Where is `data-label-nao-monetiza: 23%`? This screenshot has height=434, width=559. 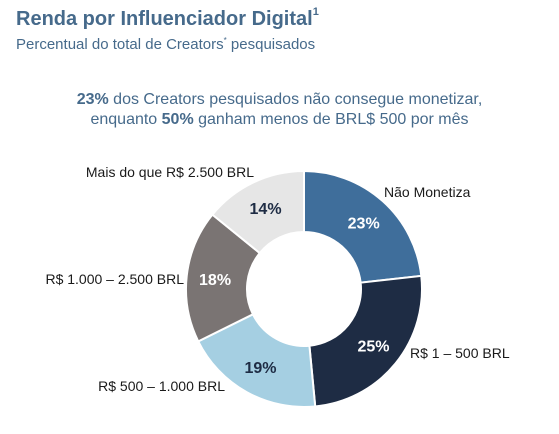 data-label-nao-monetiza: 23% is located at coordinates (364, 223).